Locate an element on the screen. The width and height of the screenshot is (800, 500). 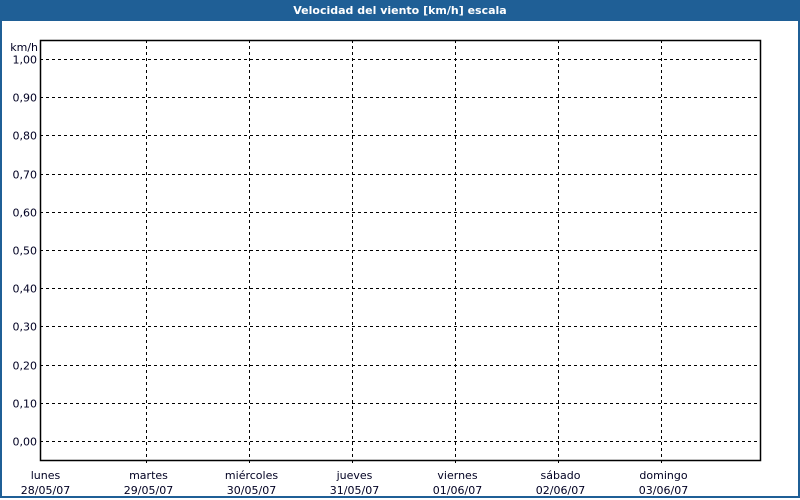
x-tick-date: 28/05/07 is located at coordinates (45, 490).